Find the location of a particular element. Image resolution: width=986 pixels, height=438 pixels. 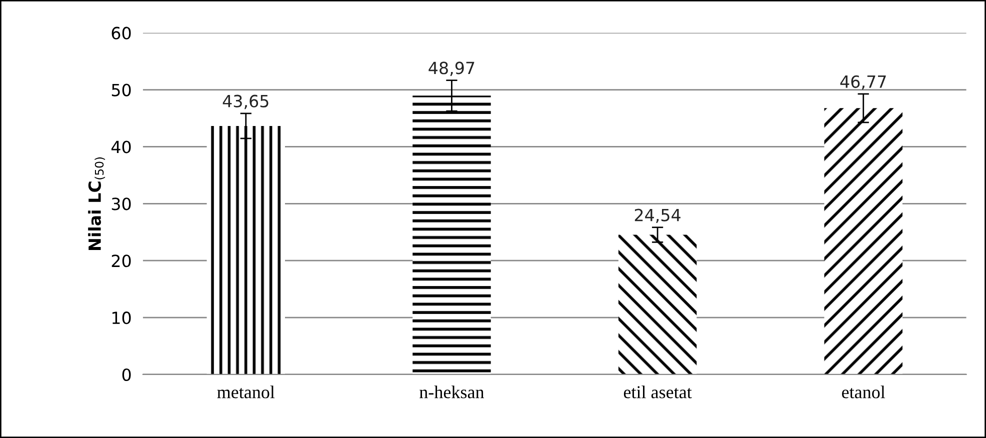

y-tick-label: 30 is located at coordinates (121, 204).